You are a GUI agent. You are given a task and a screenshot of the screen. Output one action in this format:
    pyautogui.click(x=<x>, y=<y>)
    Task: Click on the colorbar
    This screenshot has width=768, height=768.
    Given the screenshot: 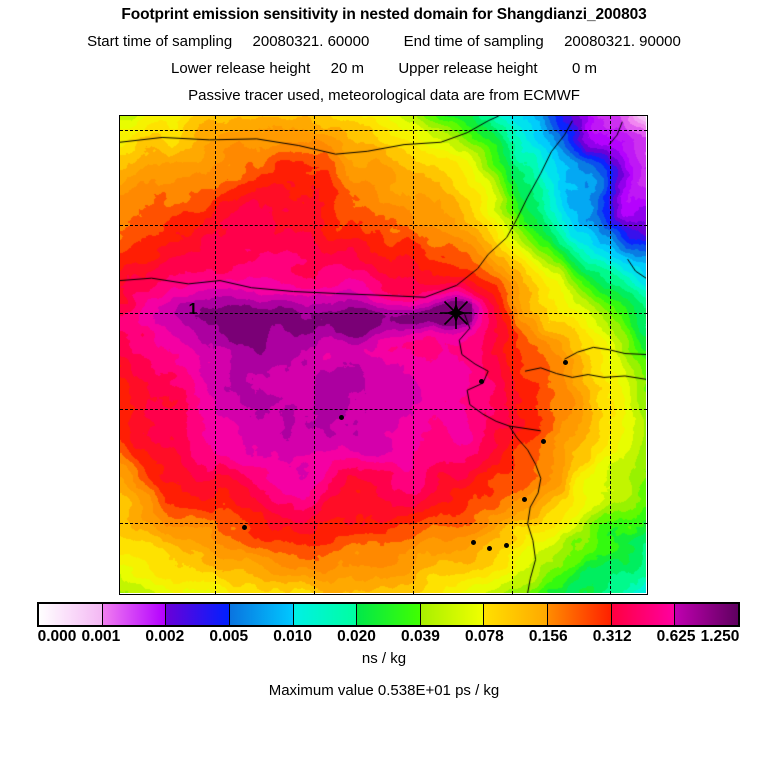 What is the action you would take?
    pyautogui.click(x=388, y=614)
    